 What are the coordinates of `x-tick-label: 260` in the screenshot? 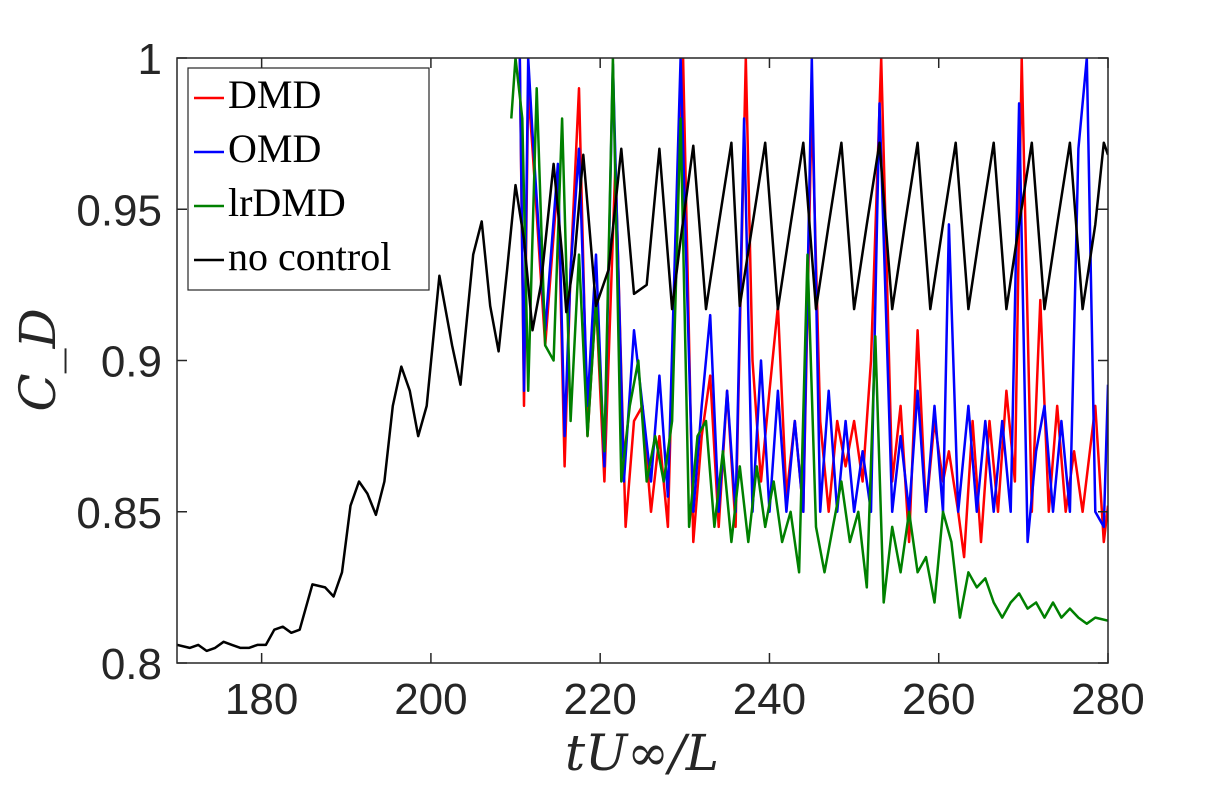 It's located at (938, 699).